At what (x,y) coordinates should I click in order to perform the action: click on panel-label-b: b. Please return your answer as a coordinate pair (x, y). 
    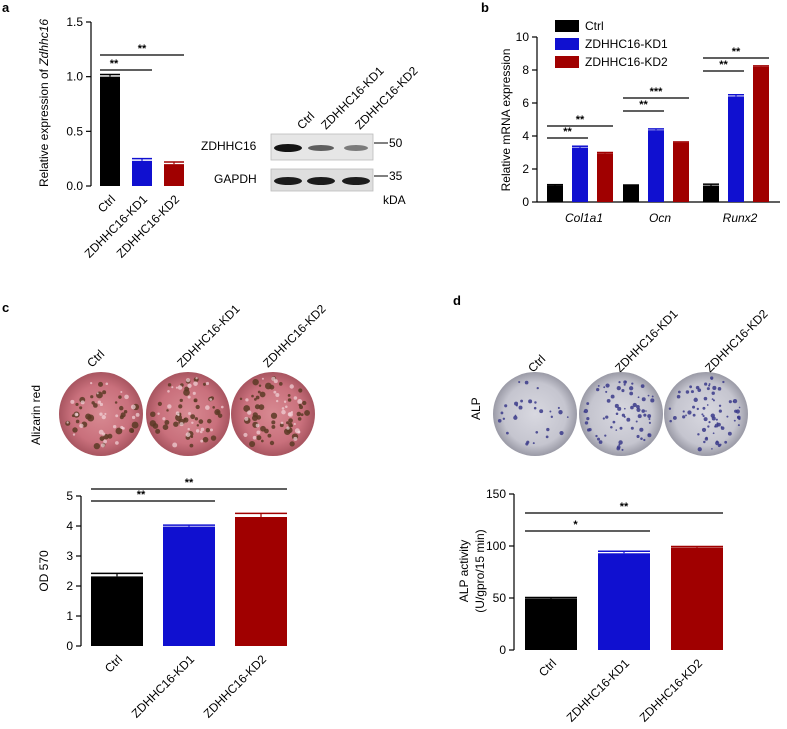
    Looking at the image, I should click on (485, 7).